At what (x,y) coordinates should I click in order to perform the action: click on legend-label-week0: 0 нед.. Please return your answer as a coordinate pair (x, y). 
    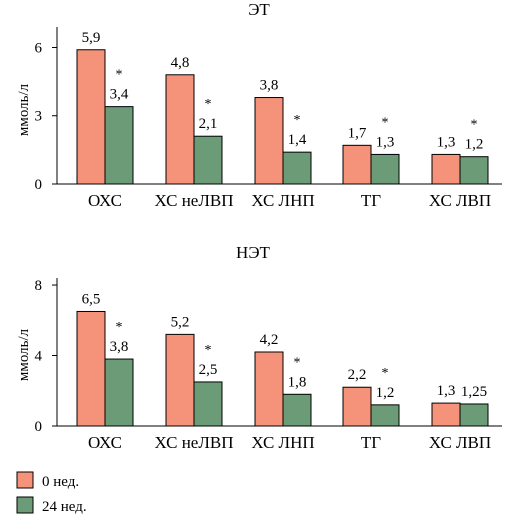
    Looking at the image, I should click on (60, 482).